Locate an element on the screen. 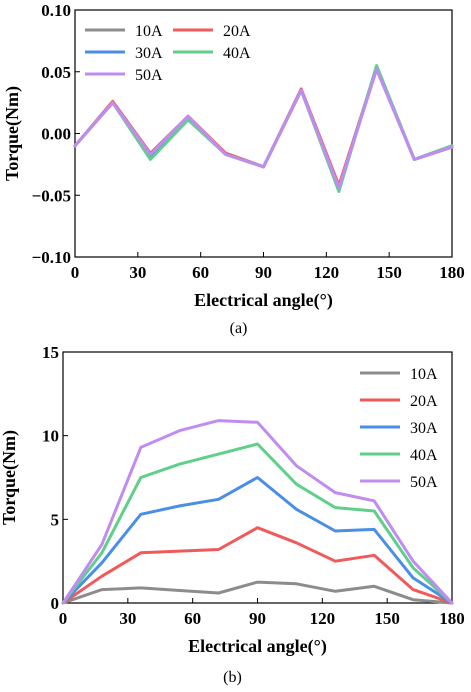  series-line-50A is located at coordinates (263, 128).